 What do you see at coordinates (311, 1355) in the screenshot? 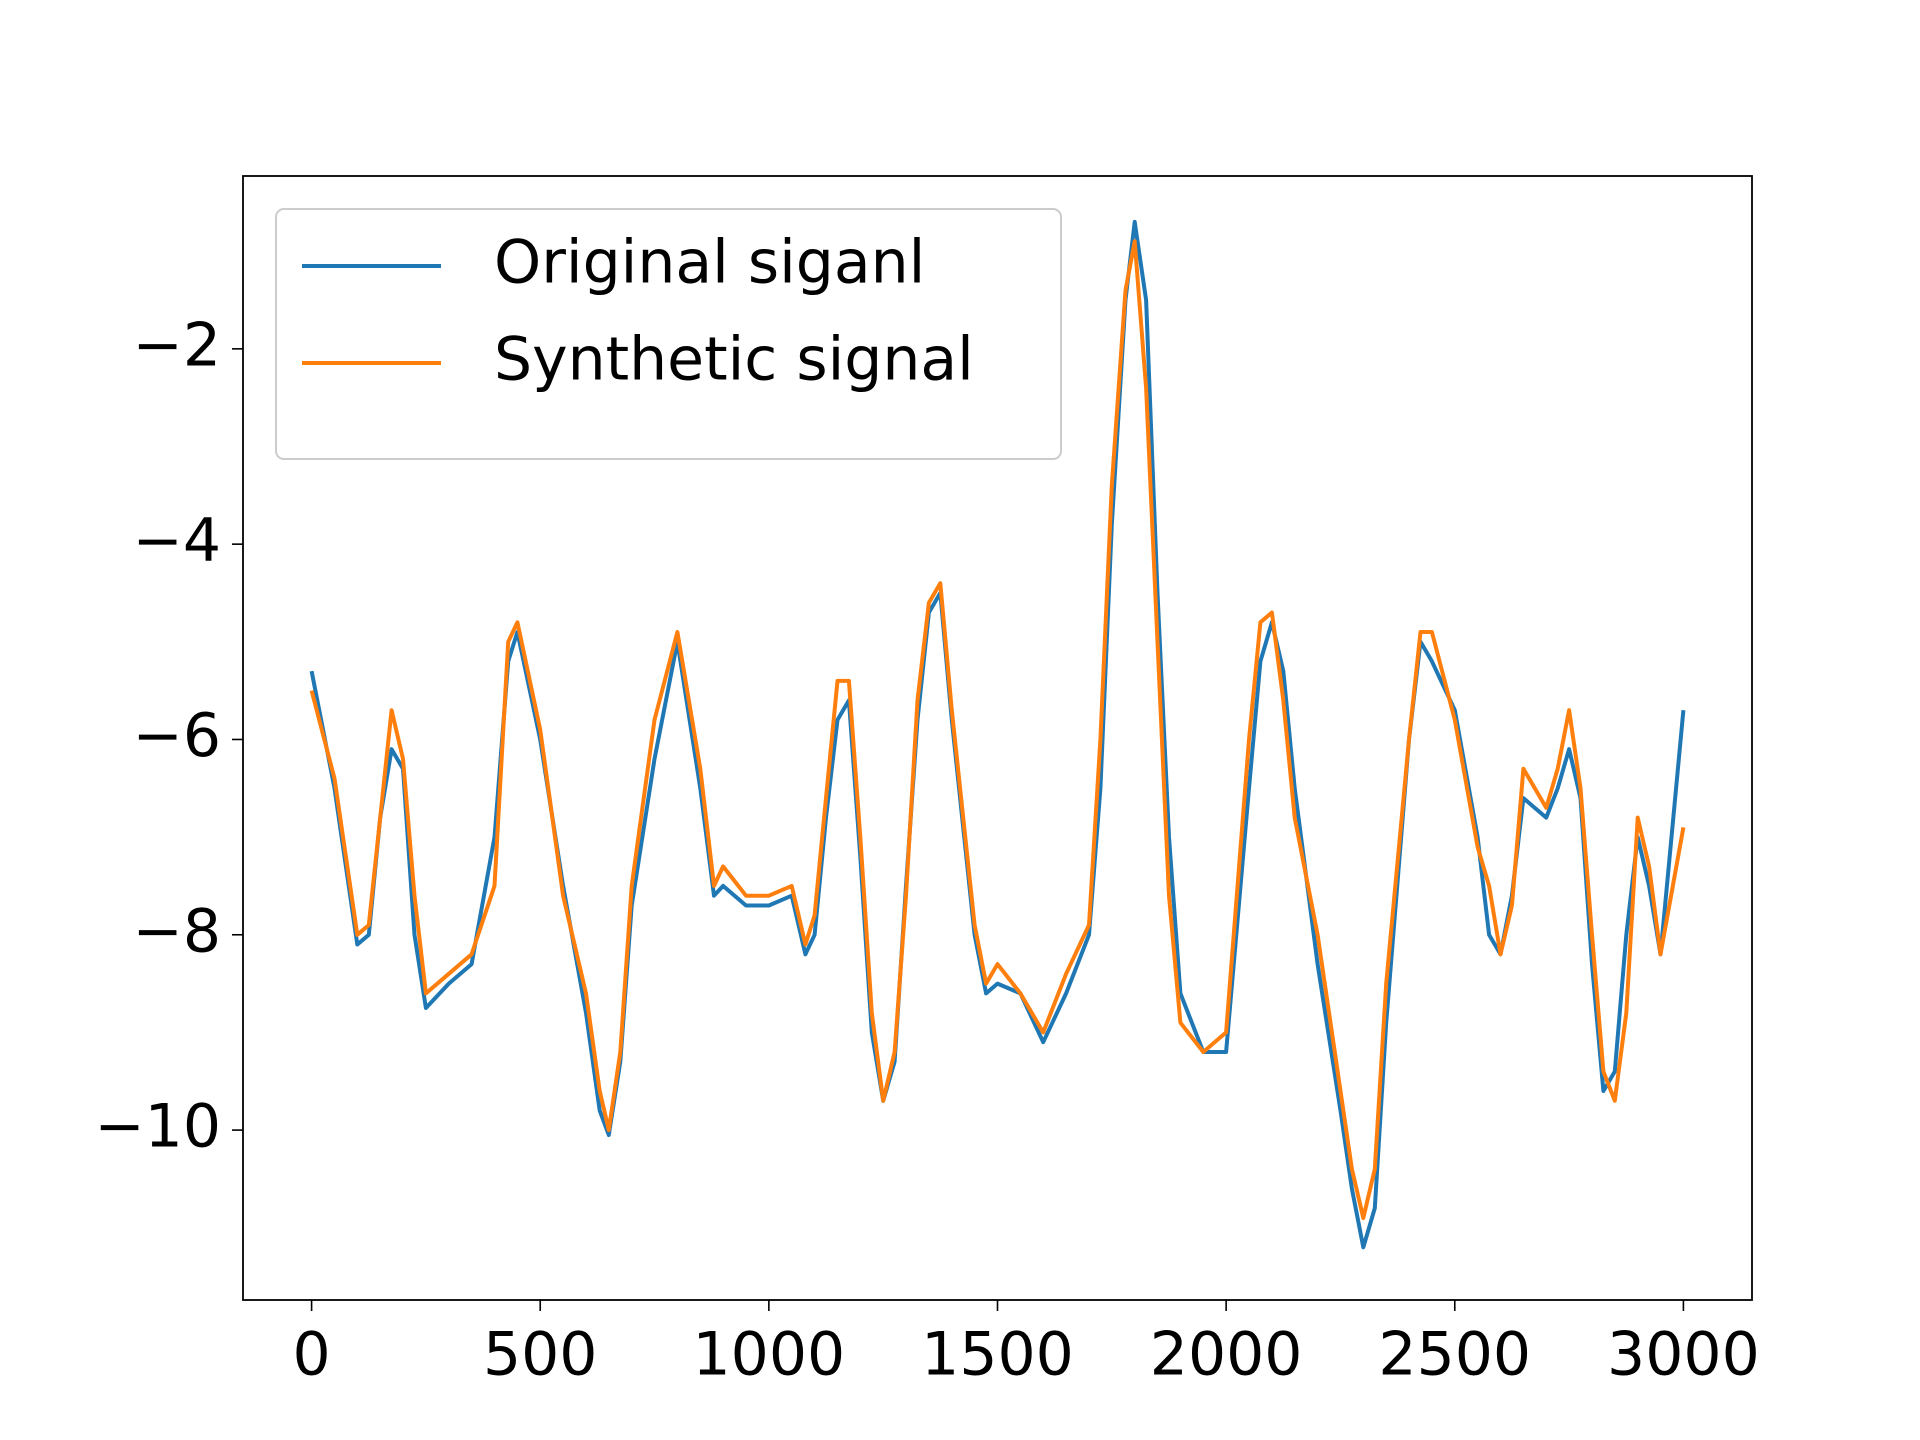
I see `x-tick-label: 0` at bounding box center [311, 1355].